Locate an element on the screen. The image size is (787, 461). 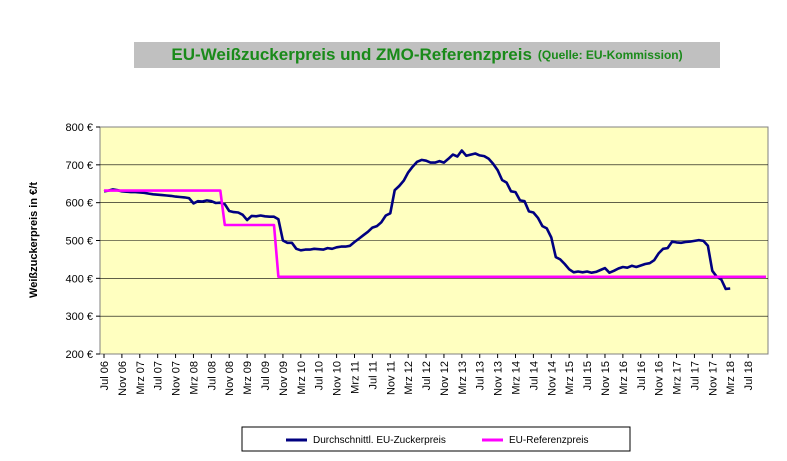
y-tick-label: 400 € is located at coordinates (79, 279).